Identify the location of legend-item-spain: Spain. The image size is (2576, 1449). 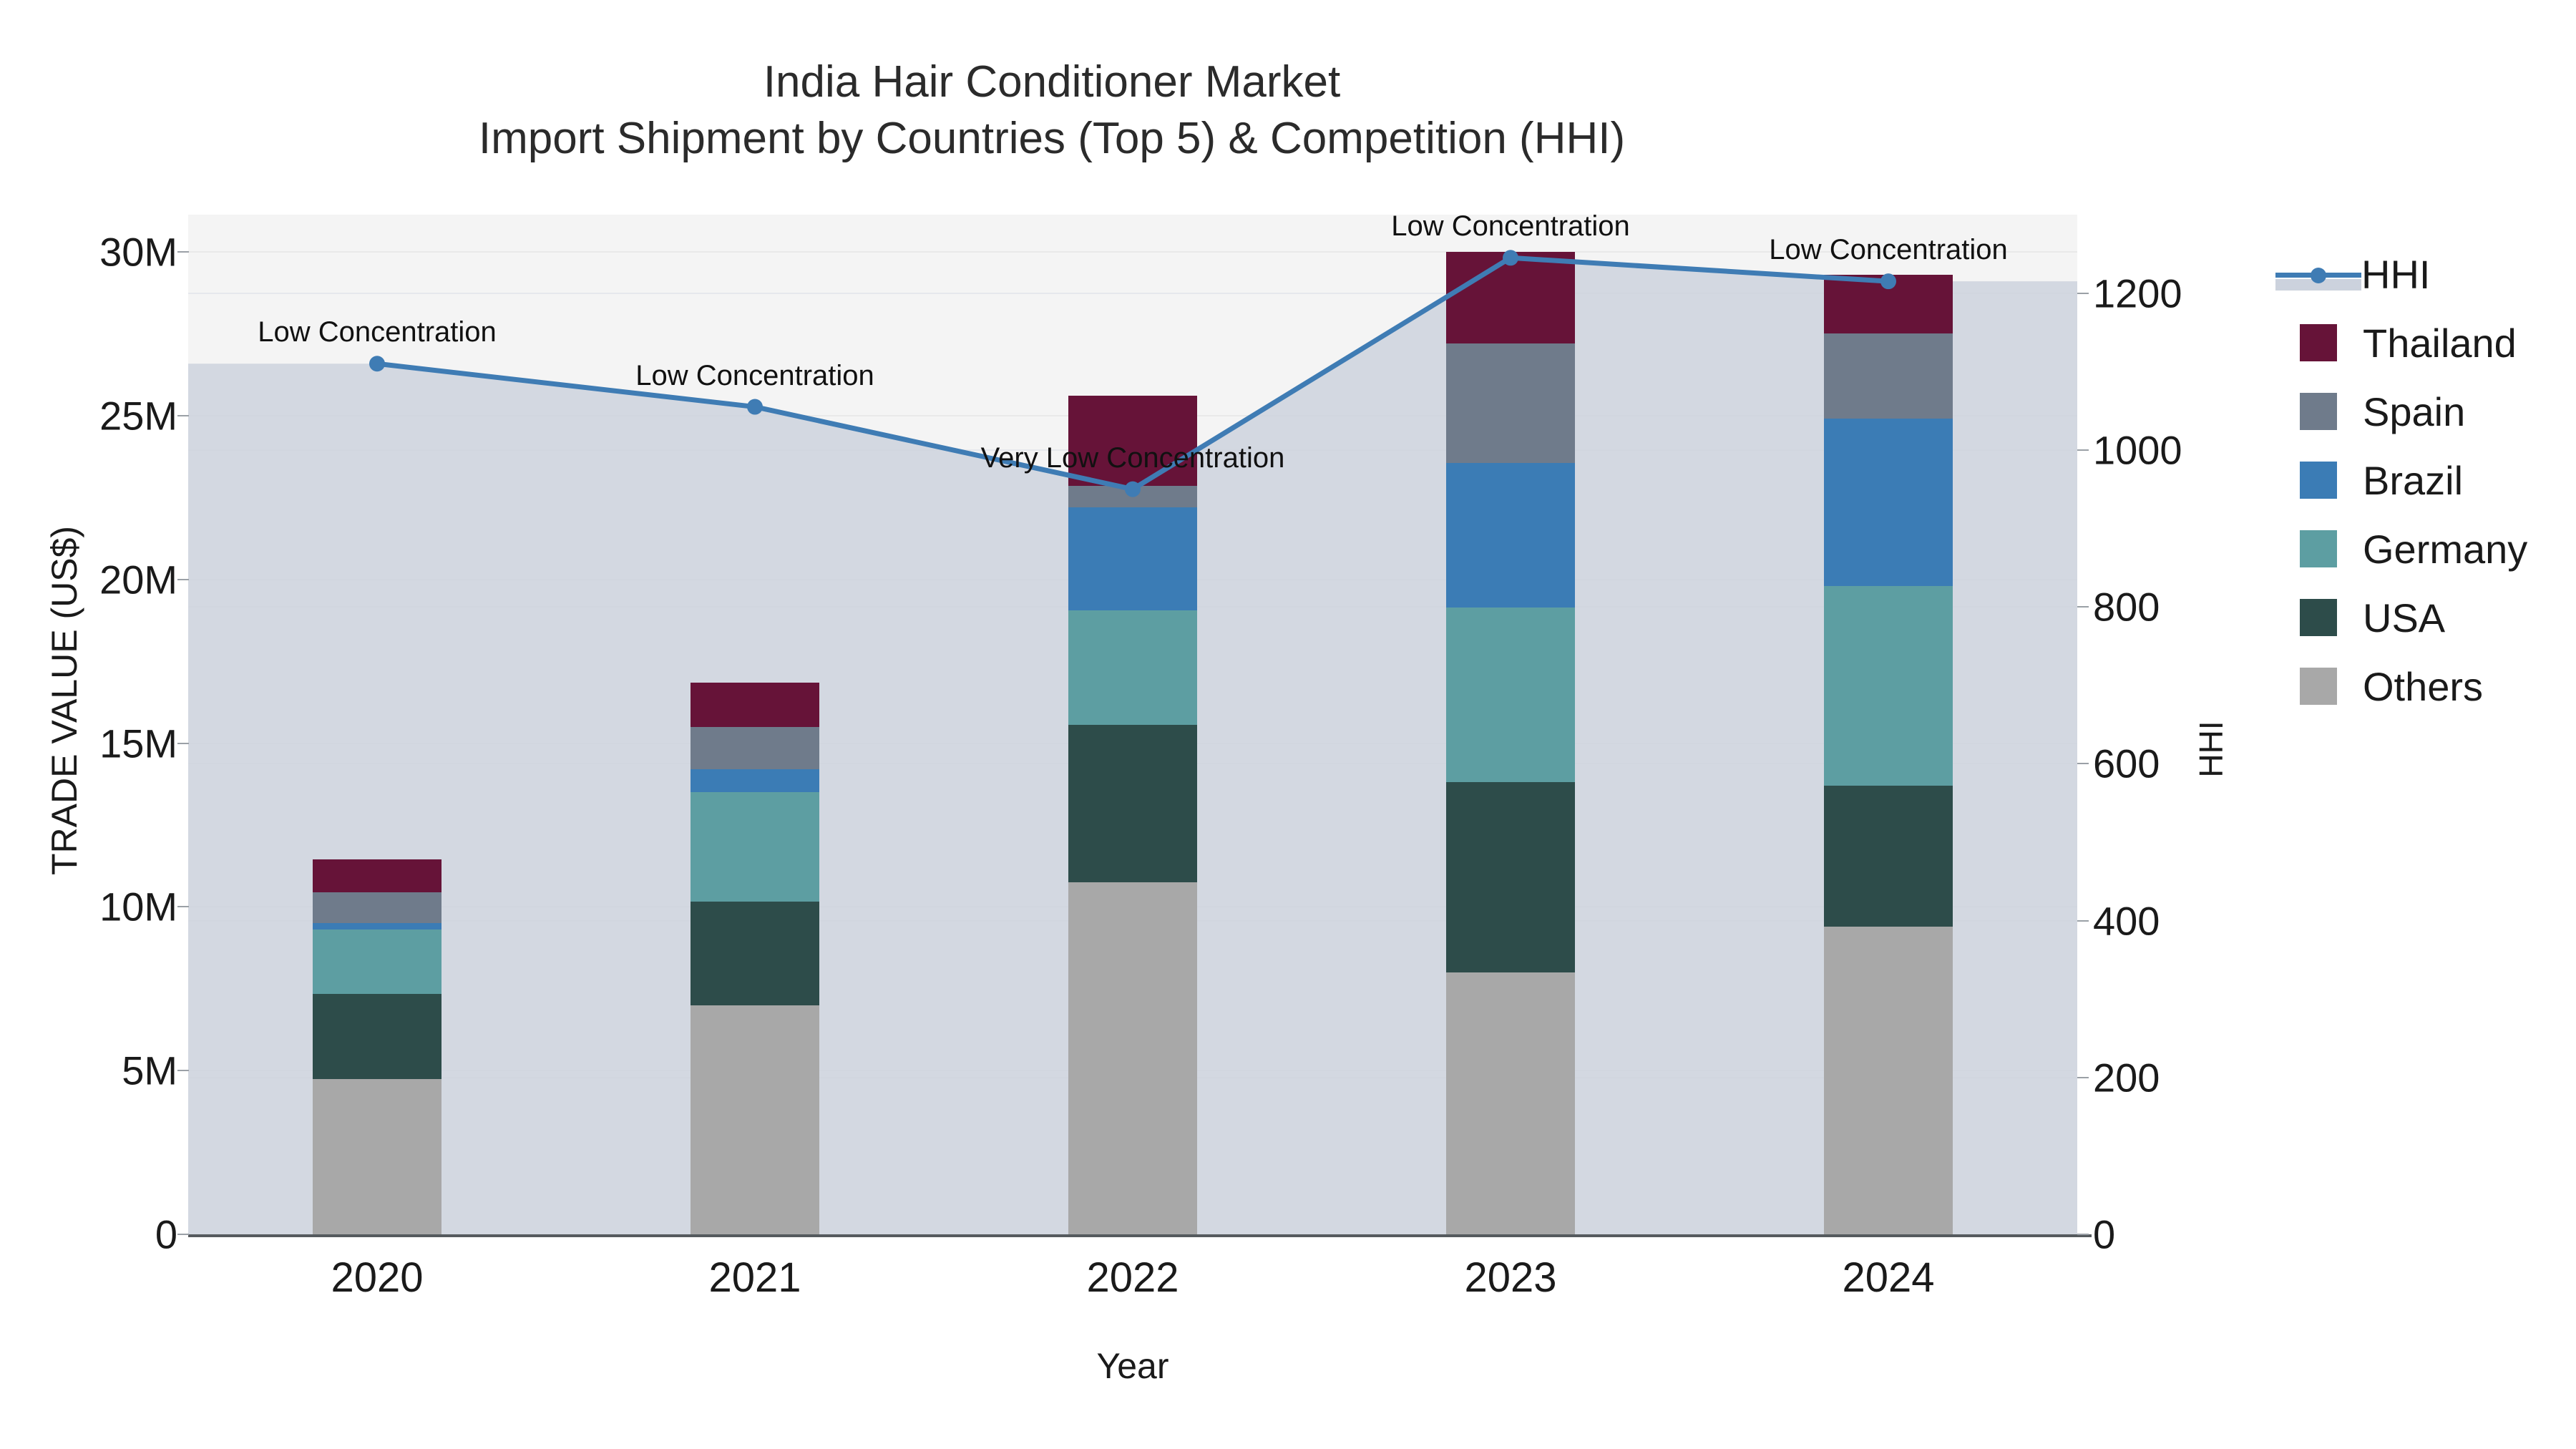
(2401, 411).